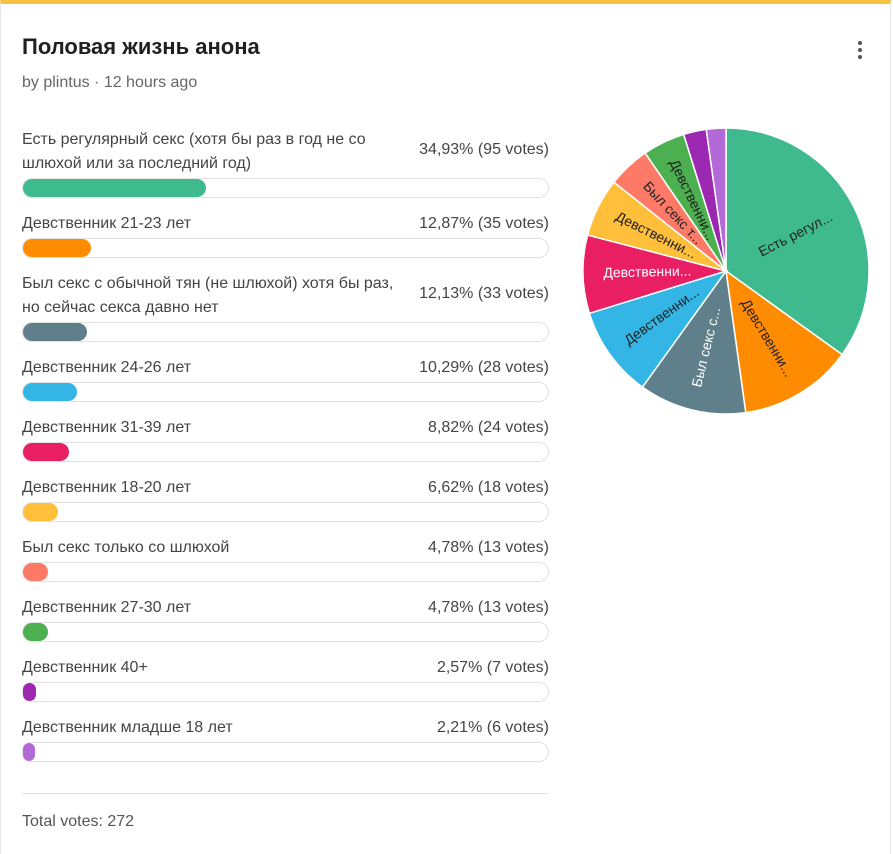 The height and width of the screenshot is (854, 893). I want to click on option-percentage: 8,82% (24 votes), so click(488, 427).